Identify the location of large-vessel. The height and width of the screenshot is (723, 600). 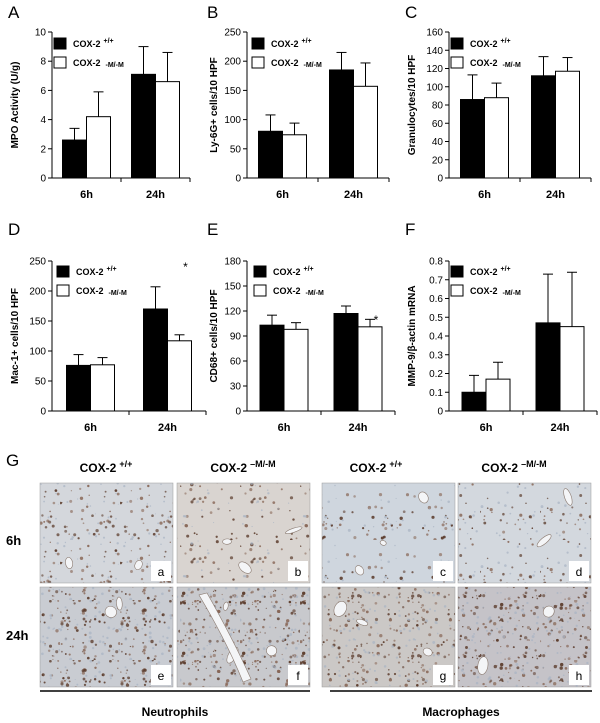
(225, 637).